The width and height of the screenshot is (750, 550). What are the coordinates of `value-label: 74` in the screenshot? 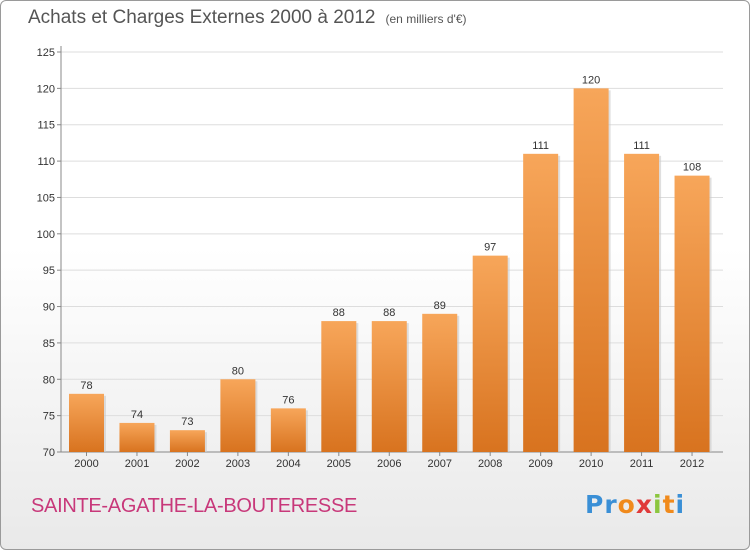 It's located at (137, 415).